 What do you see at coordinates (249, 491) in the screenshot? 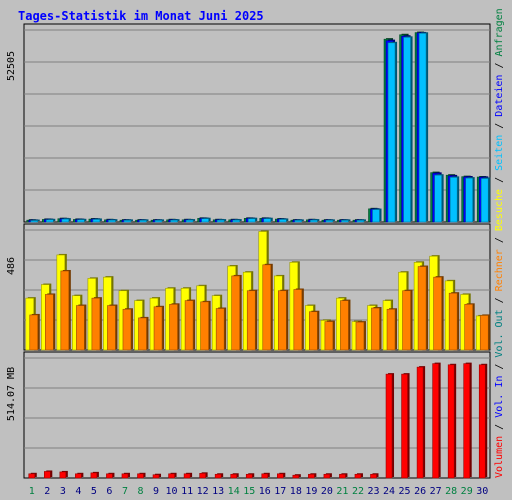
I see `x-tick-label: 15` at bounding box center [249, 491].